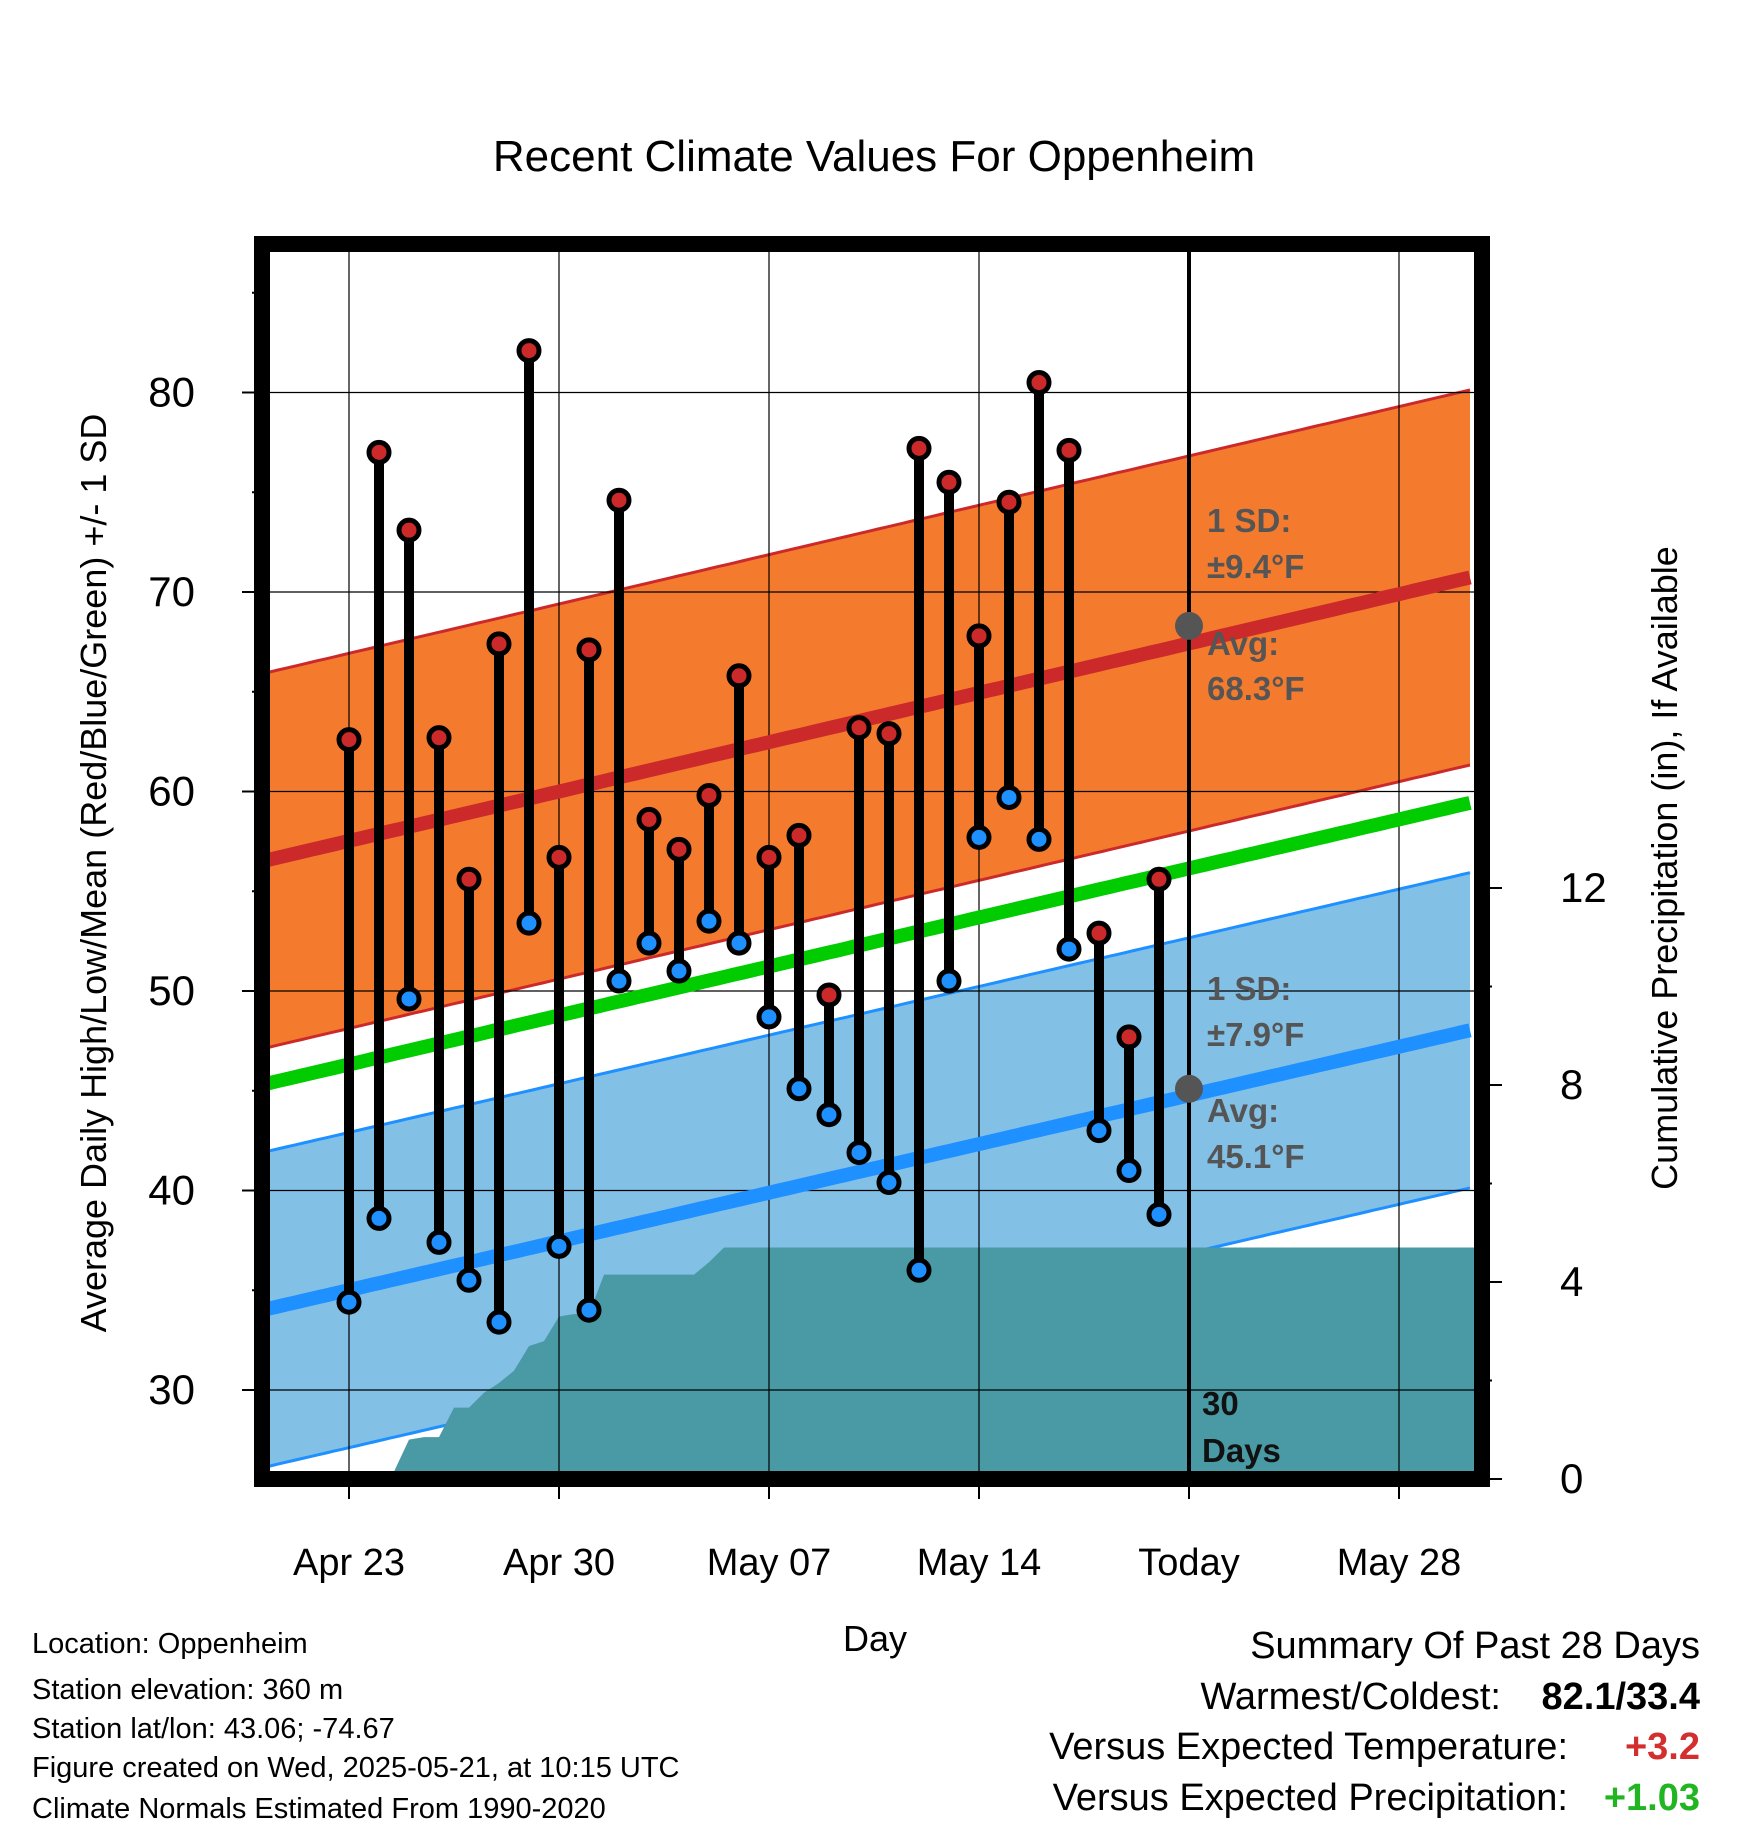 The height and width of the screenshot is (1828, 1748). What do you see at coordinates (869, 1363) in the screenshot?
I see `precipitation-area` at bounding box center [869, 1363].